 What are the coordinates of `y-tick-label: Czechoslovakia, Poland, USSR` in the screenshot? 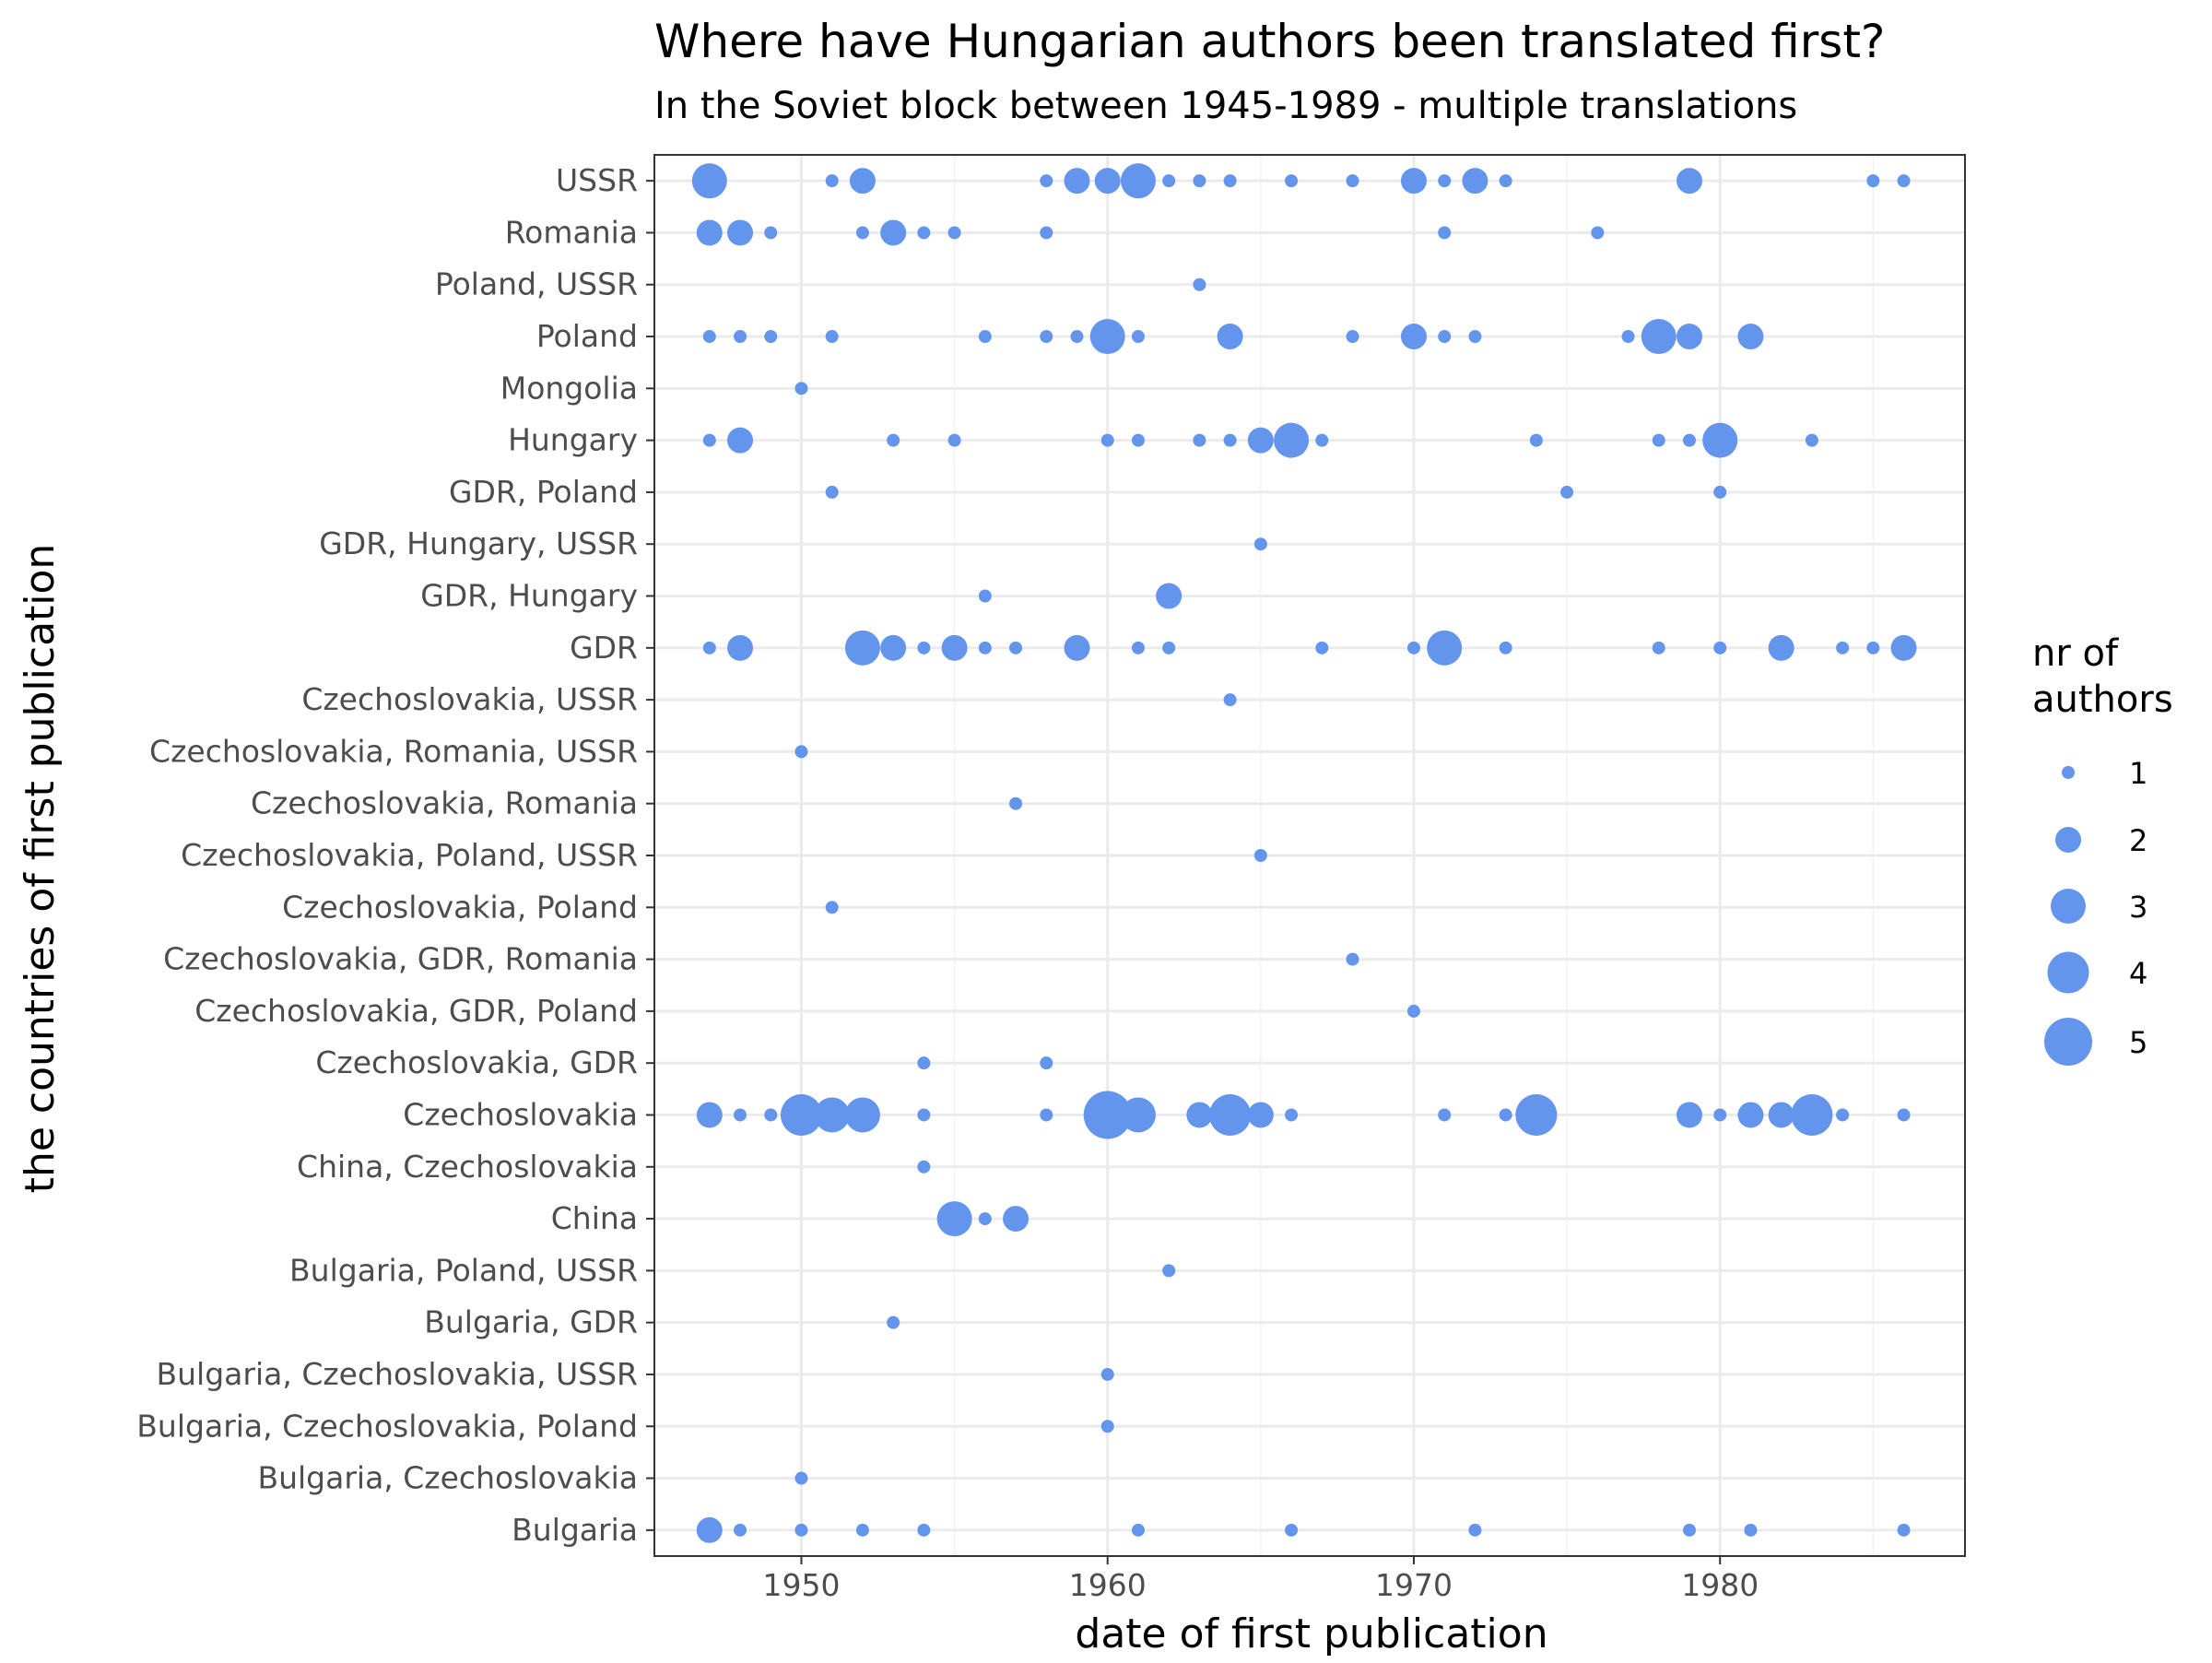 It's located at (409, 855).